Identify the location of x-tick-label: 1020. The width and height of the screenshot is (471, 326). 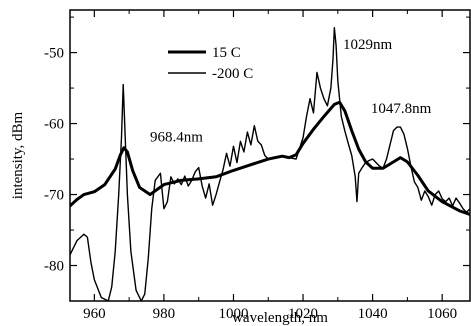
(303, 314).